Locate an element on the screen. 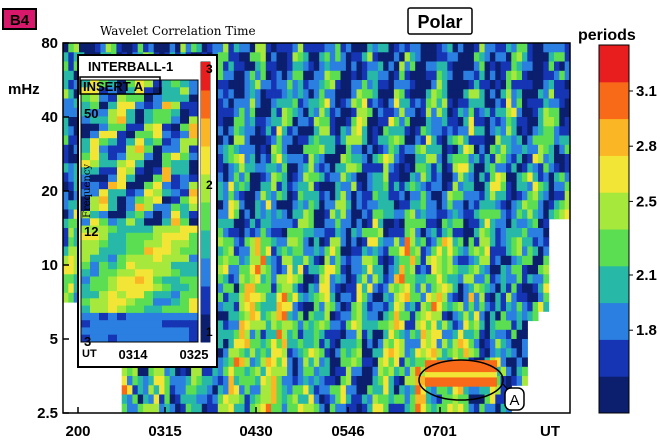  x-tick-label: 0430 is located at coordinates (255, 431).